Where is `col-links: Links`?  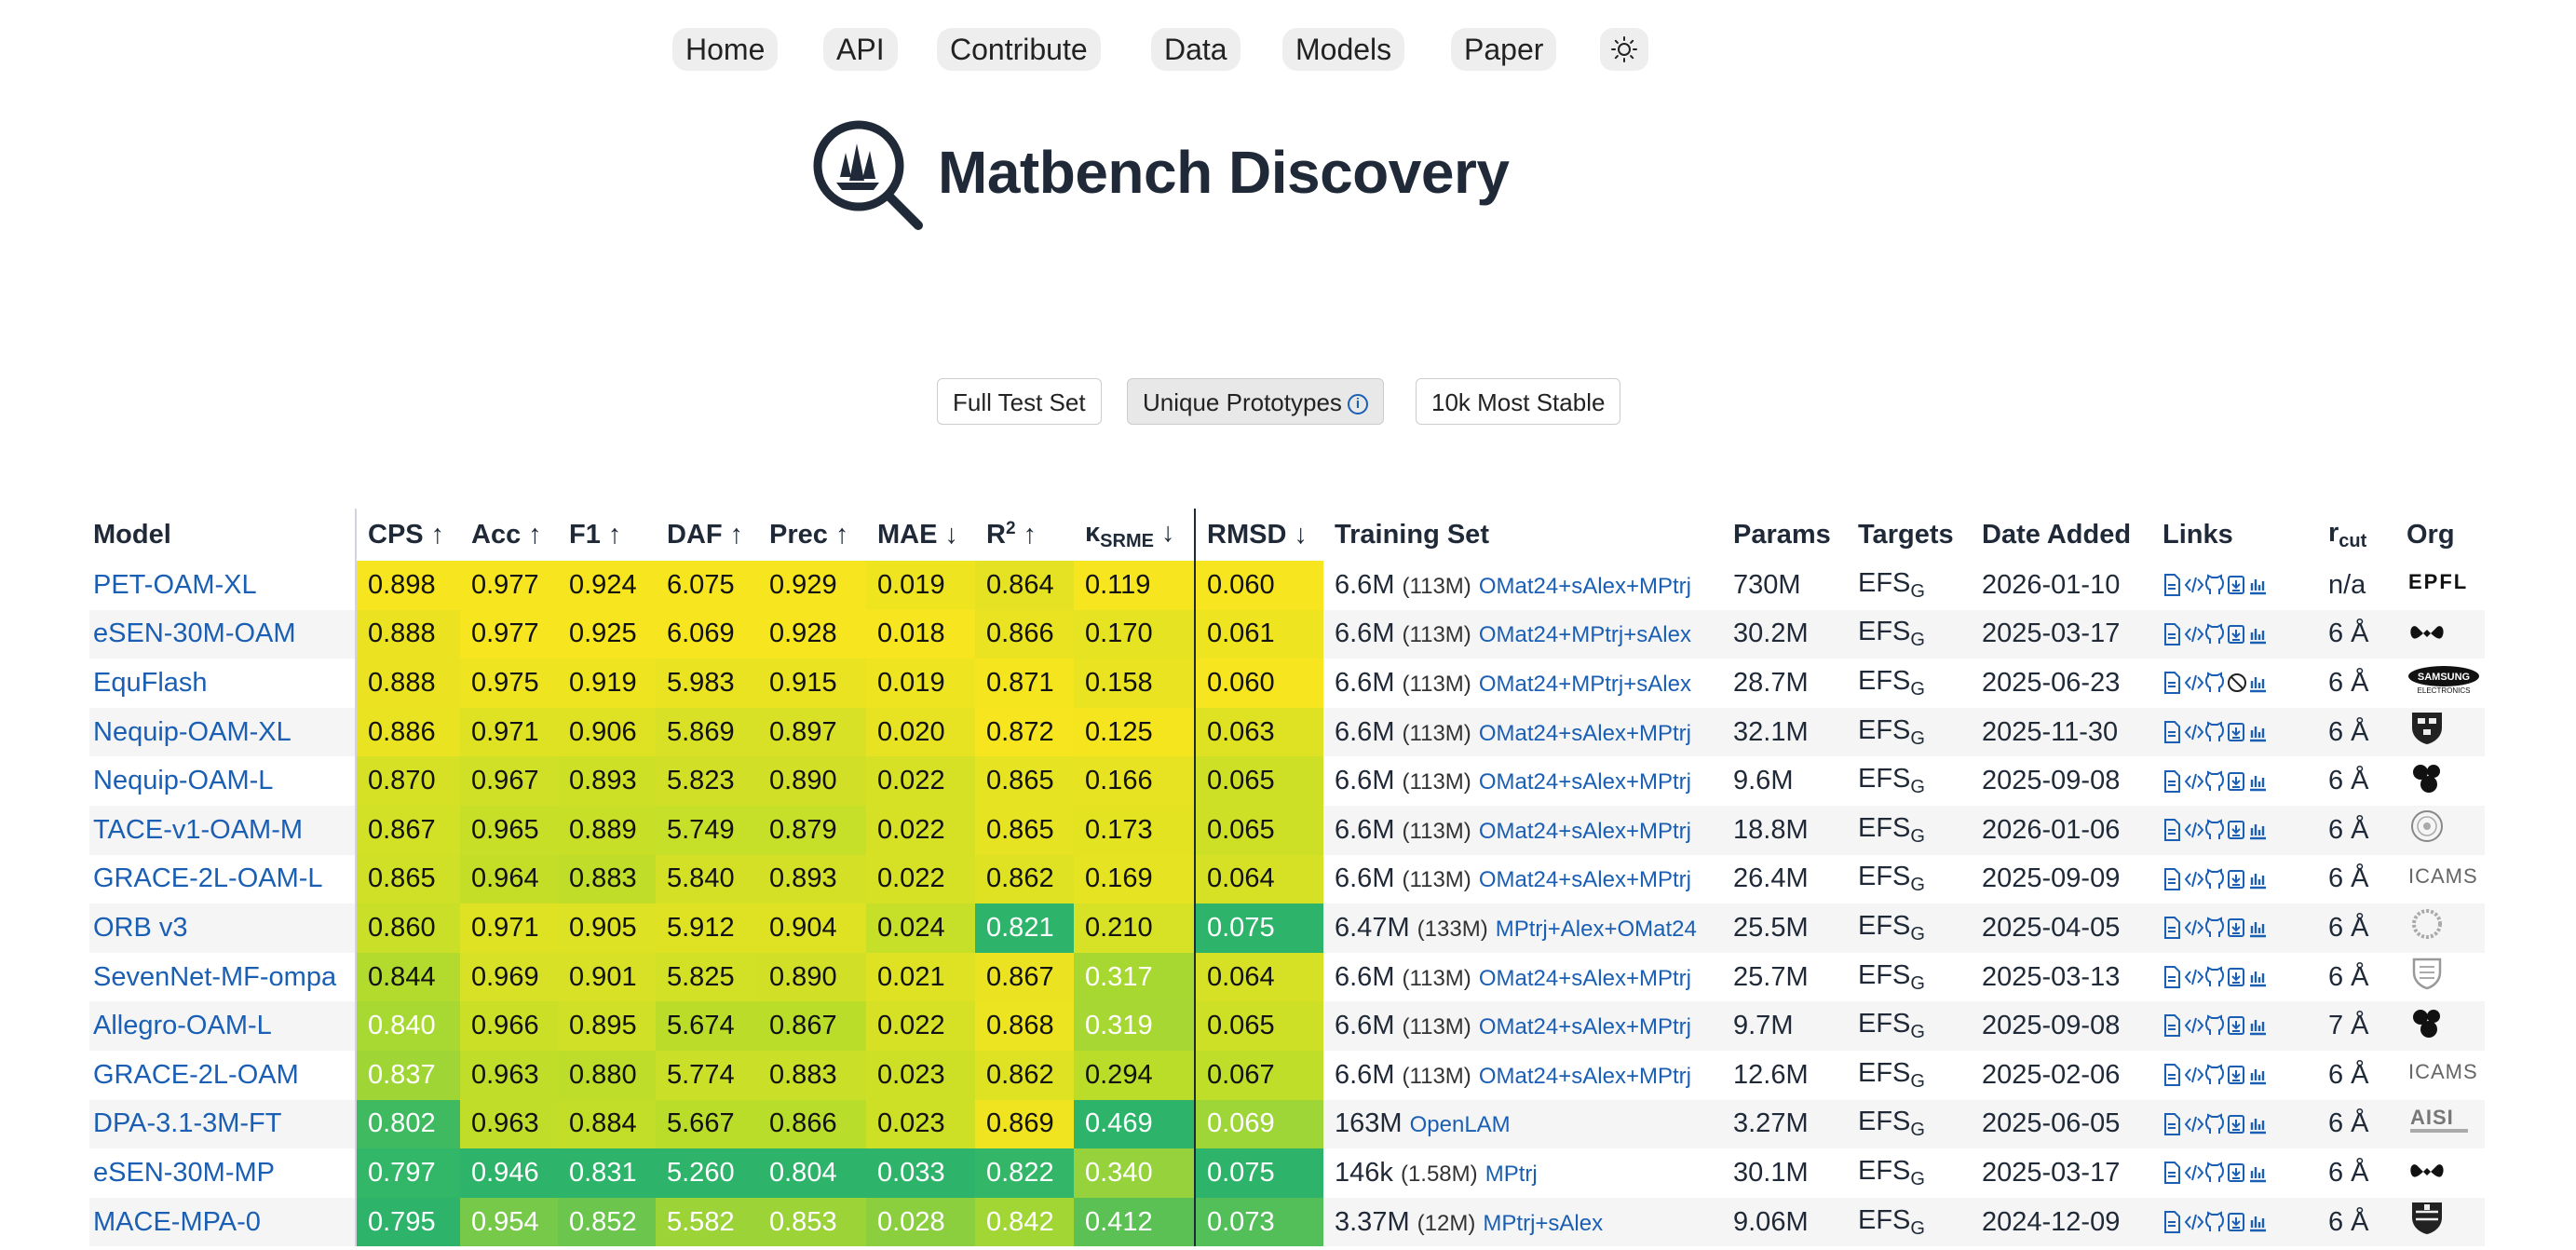 col-links: Links is located at coordinates (2197, 534).